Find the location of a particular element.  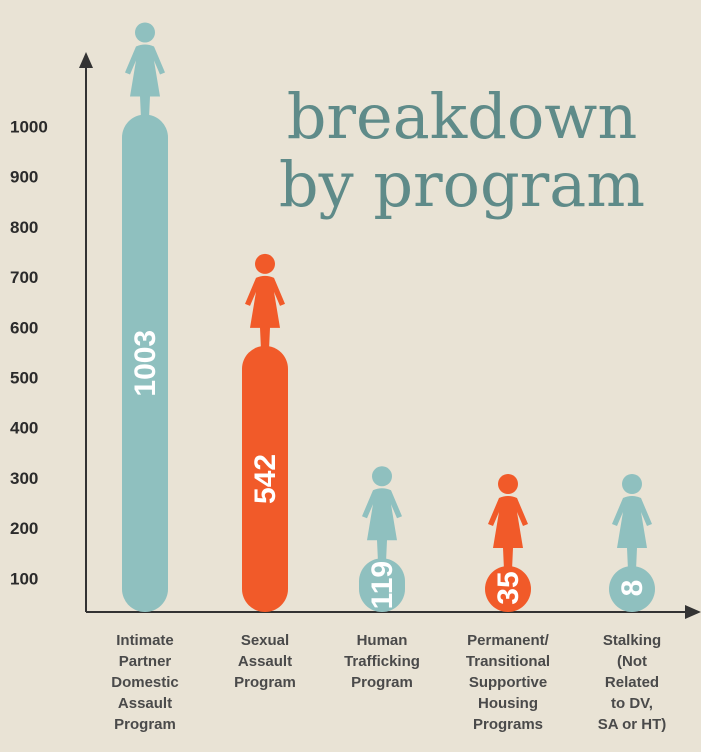

y-tick-label: 300 is located at coordinates (24, 478).